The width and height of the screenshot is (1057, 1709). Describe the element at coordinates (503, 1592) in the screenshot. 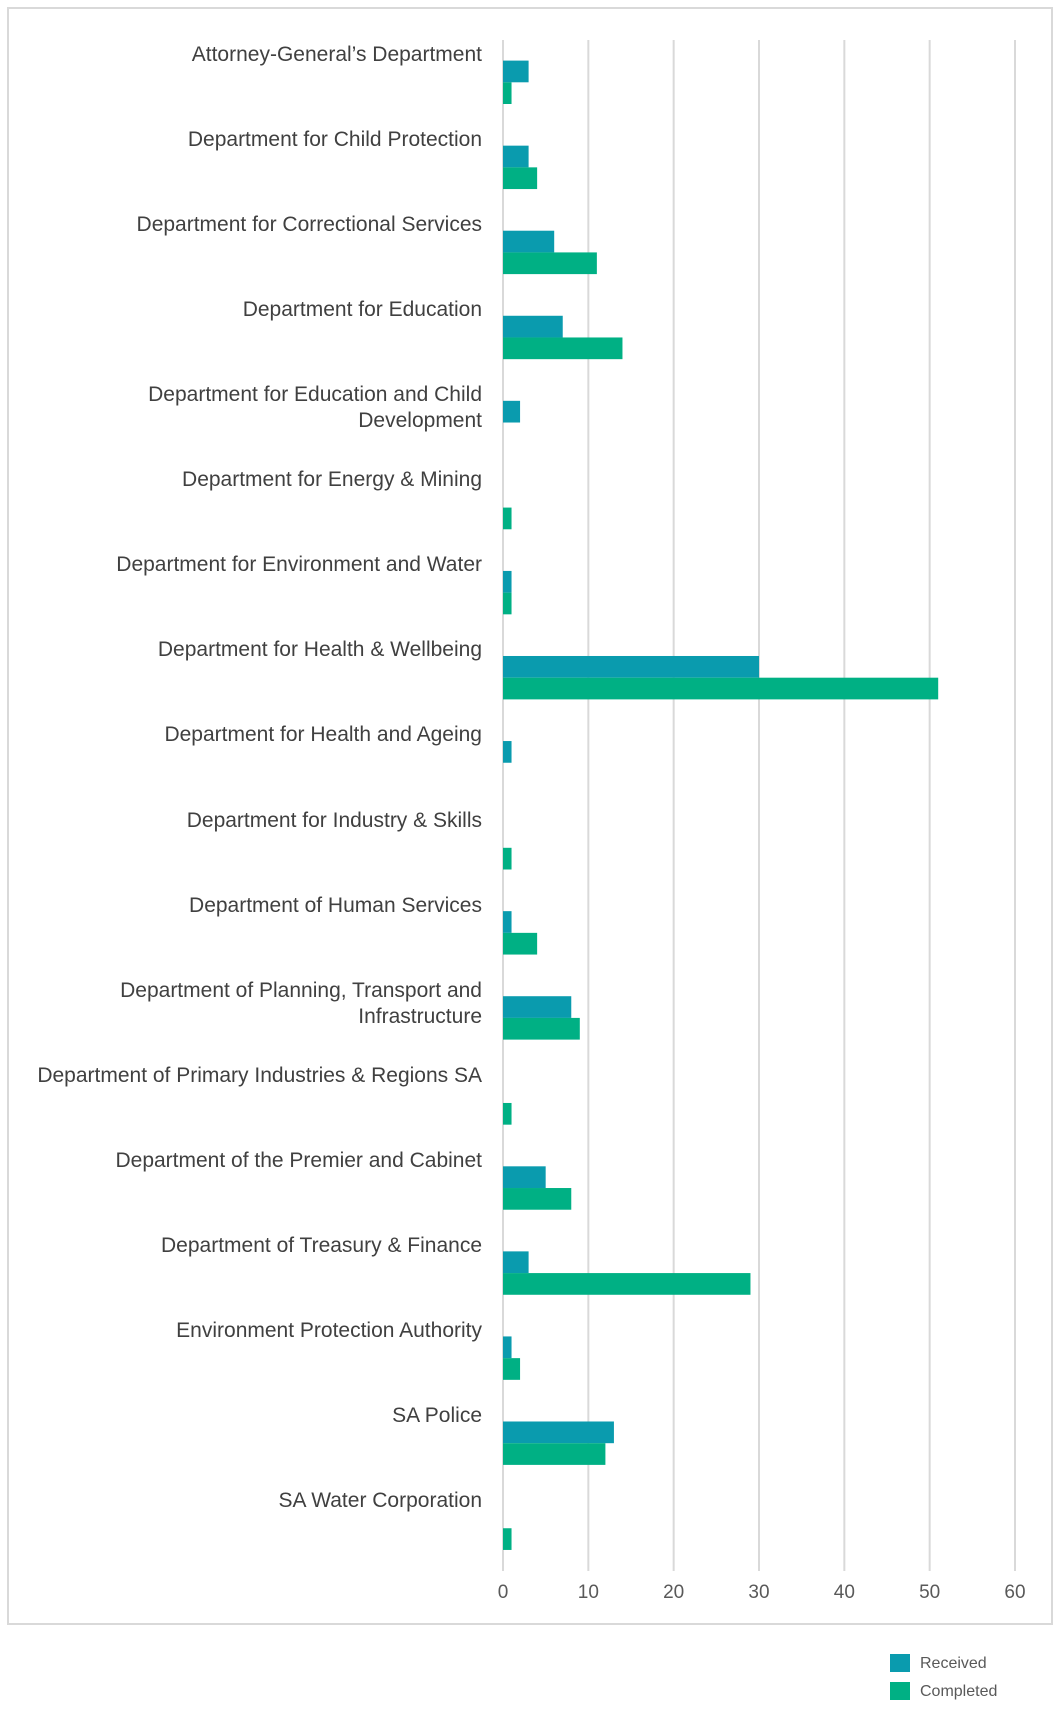

I see `x-tick-label: 0` at that location.